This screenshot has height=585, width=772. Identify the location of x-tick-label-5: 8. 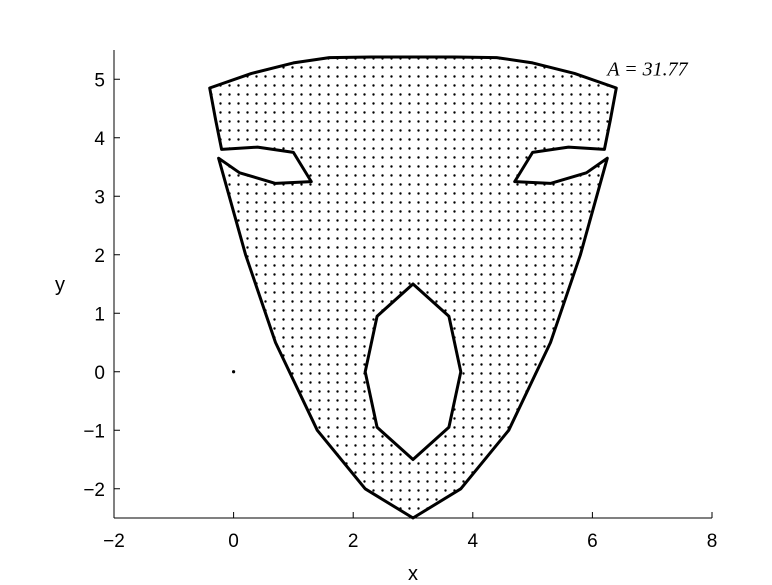
(712, 541).